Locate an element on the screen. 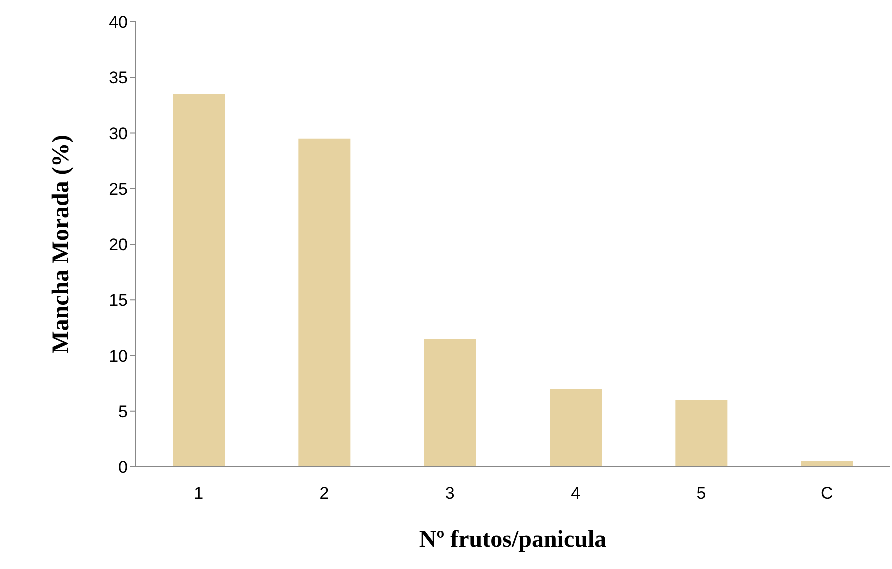  y-tick-label: 20 is located at coordinates (118, 245).